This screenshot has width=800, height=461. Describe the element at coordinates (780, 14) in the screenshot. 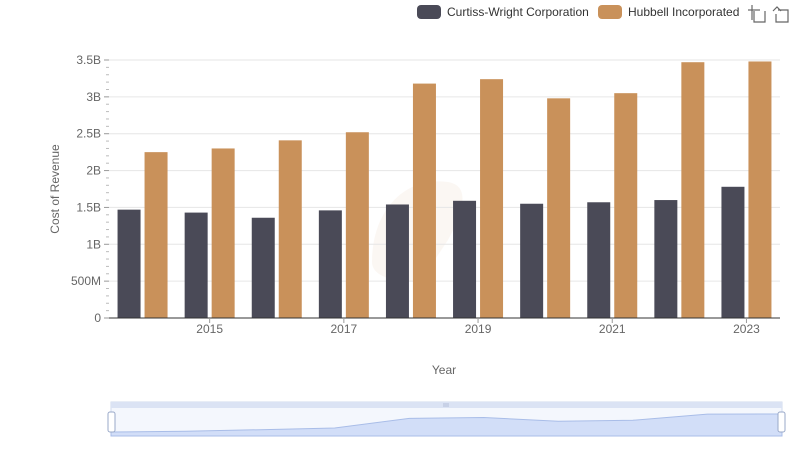

I see `restore-arrow-icon` at that location.